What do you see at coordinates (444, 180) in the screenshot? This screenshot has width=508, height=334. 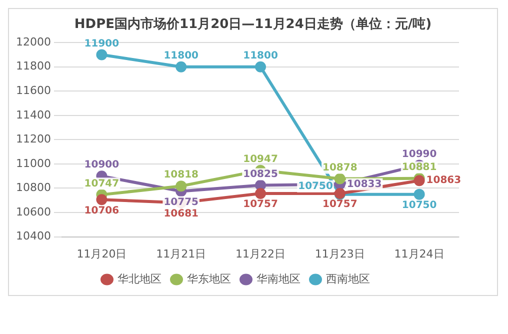 I see `data-label: 10863` at bounding box center [444, 180].